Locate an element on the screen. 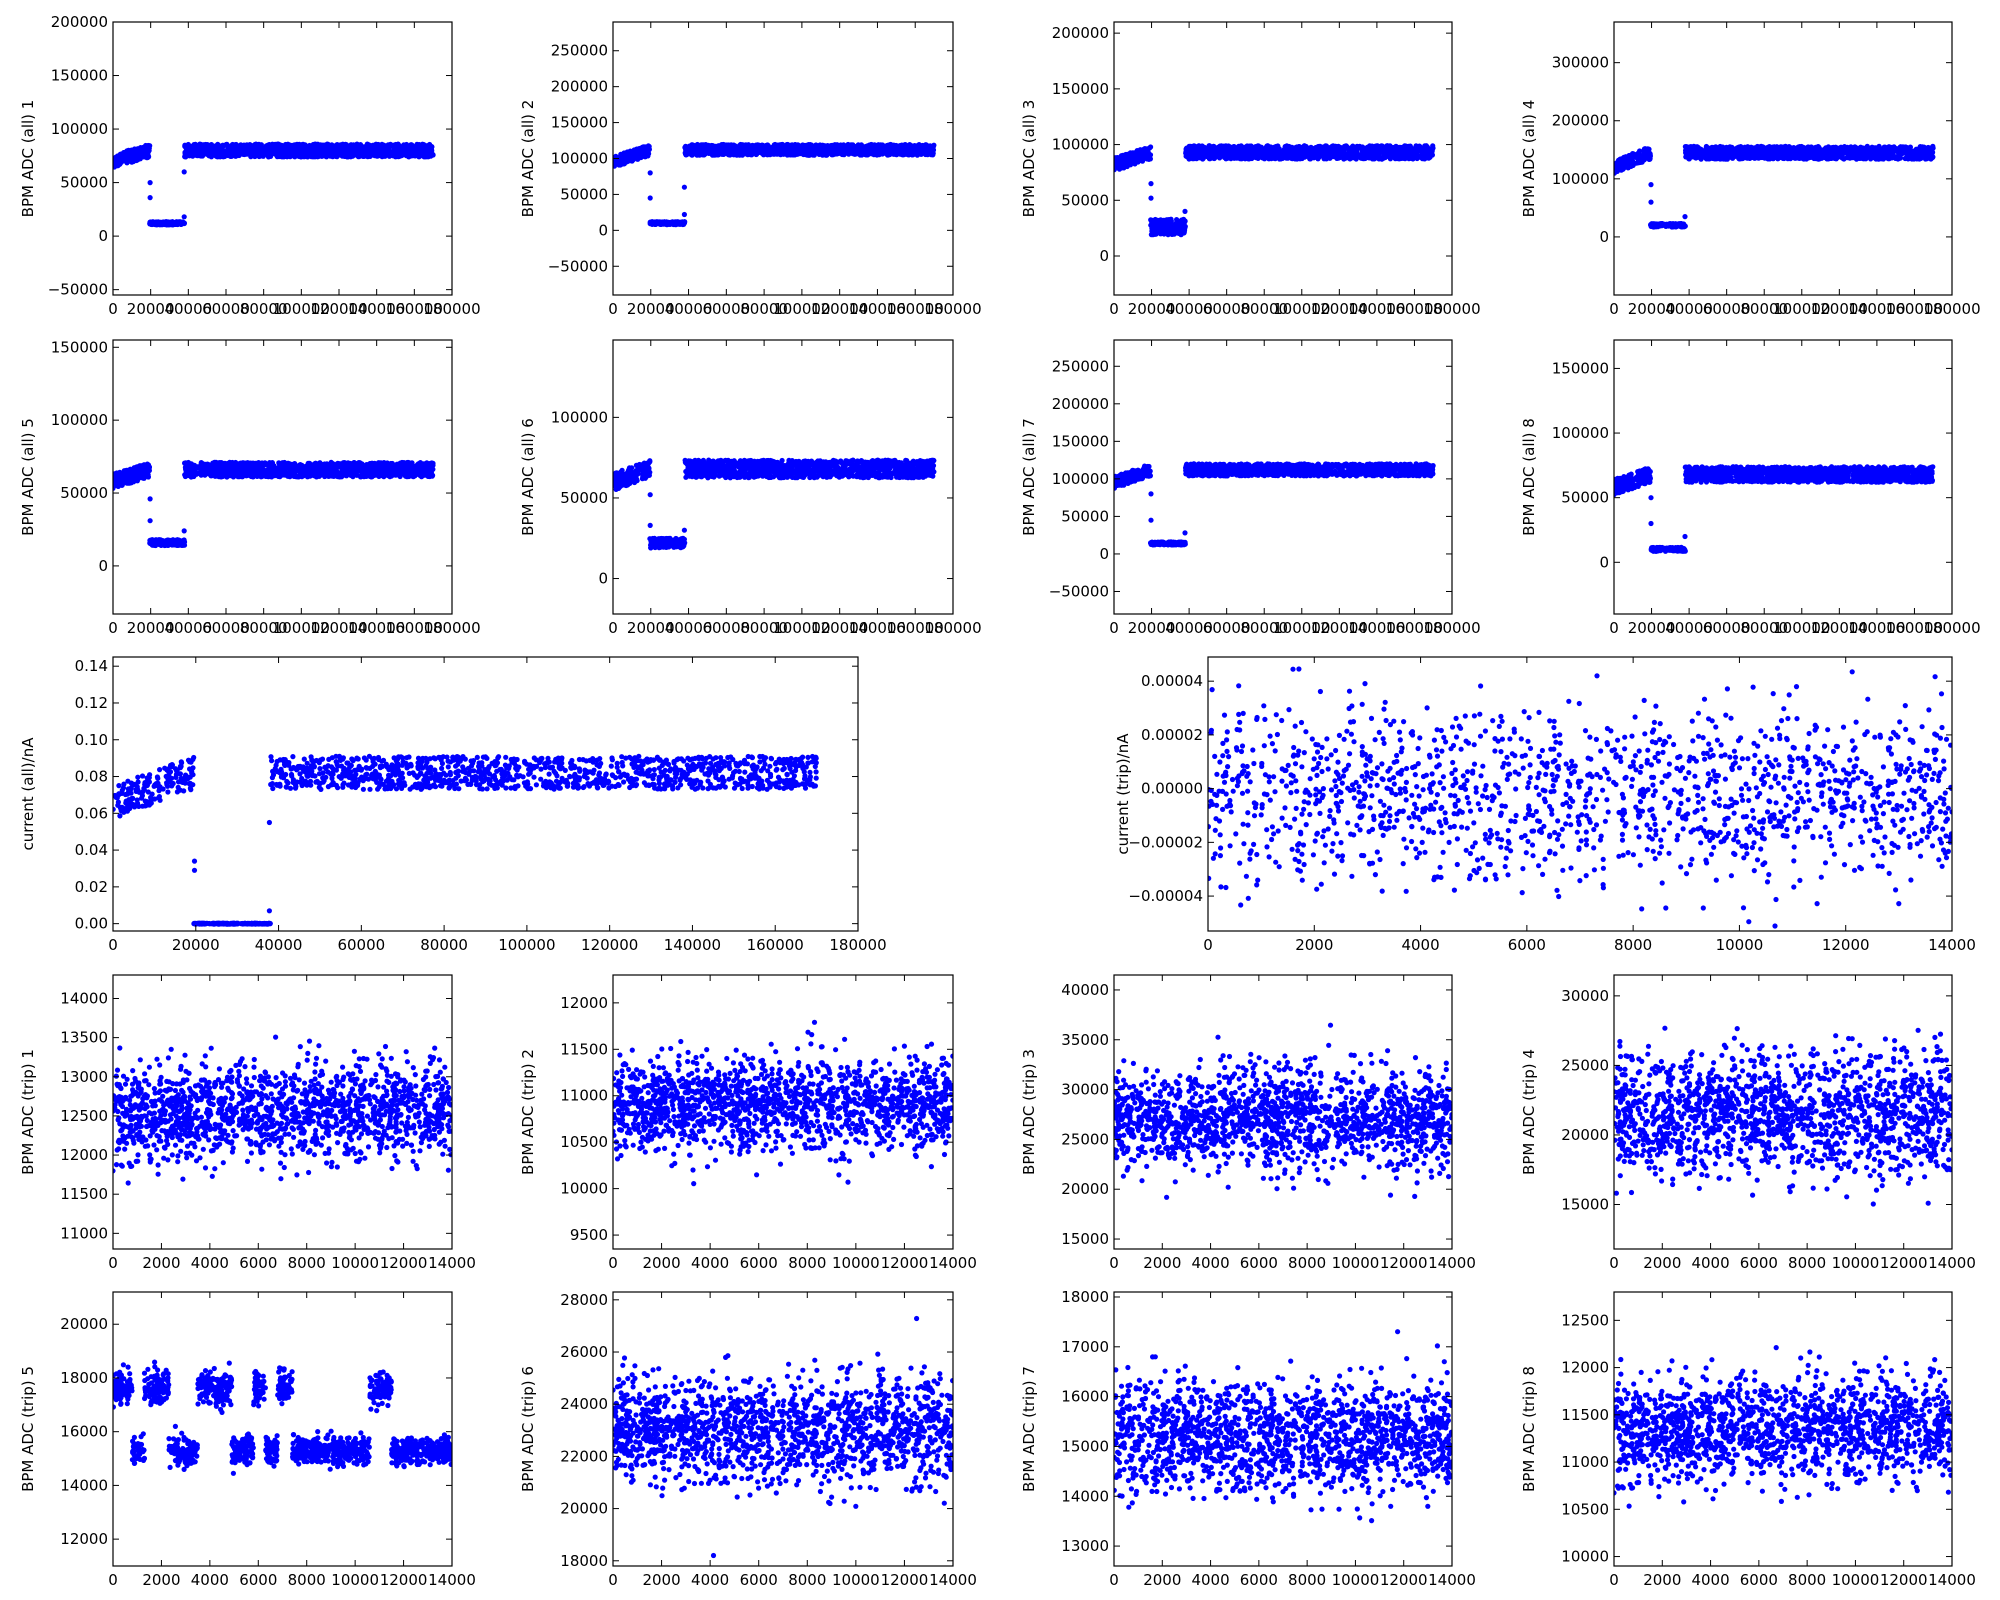 This screenshot has width=2000, height=1600. x-tick-label: 160000 is located at coordinates (915, 309).